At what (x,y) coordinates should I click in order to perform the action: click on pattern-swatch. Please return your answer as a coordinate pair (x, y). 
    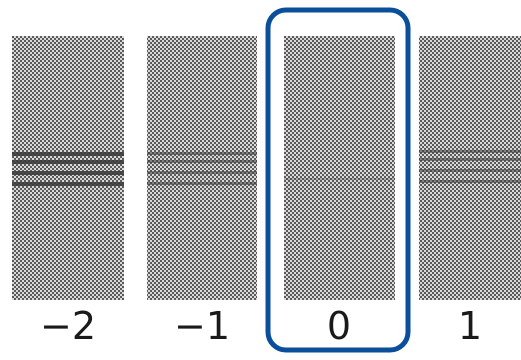
    Looking at the image, I should click on (470, 168).